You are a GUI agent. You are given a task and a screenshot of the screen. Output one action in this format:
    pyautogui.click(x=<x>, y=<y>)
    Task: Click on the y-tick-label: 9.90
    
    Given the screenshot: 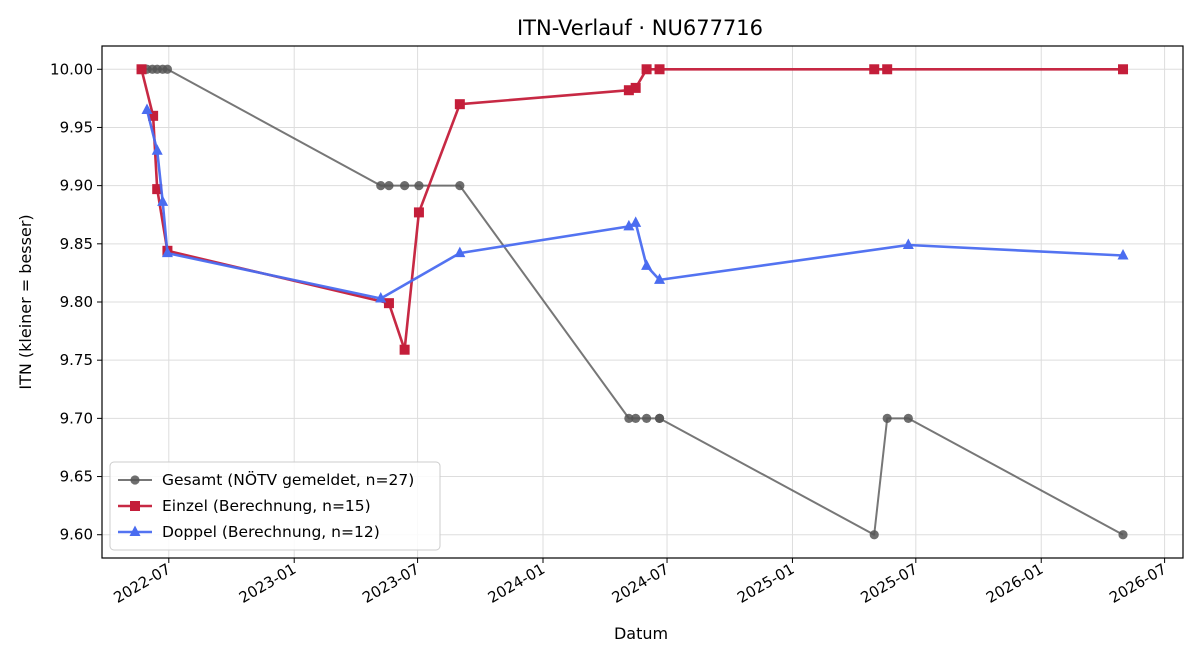 What is the action you would take?
    pyautogui.click(x=76, y=186)
    